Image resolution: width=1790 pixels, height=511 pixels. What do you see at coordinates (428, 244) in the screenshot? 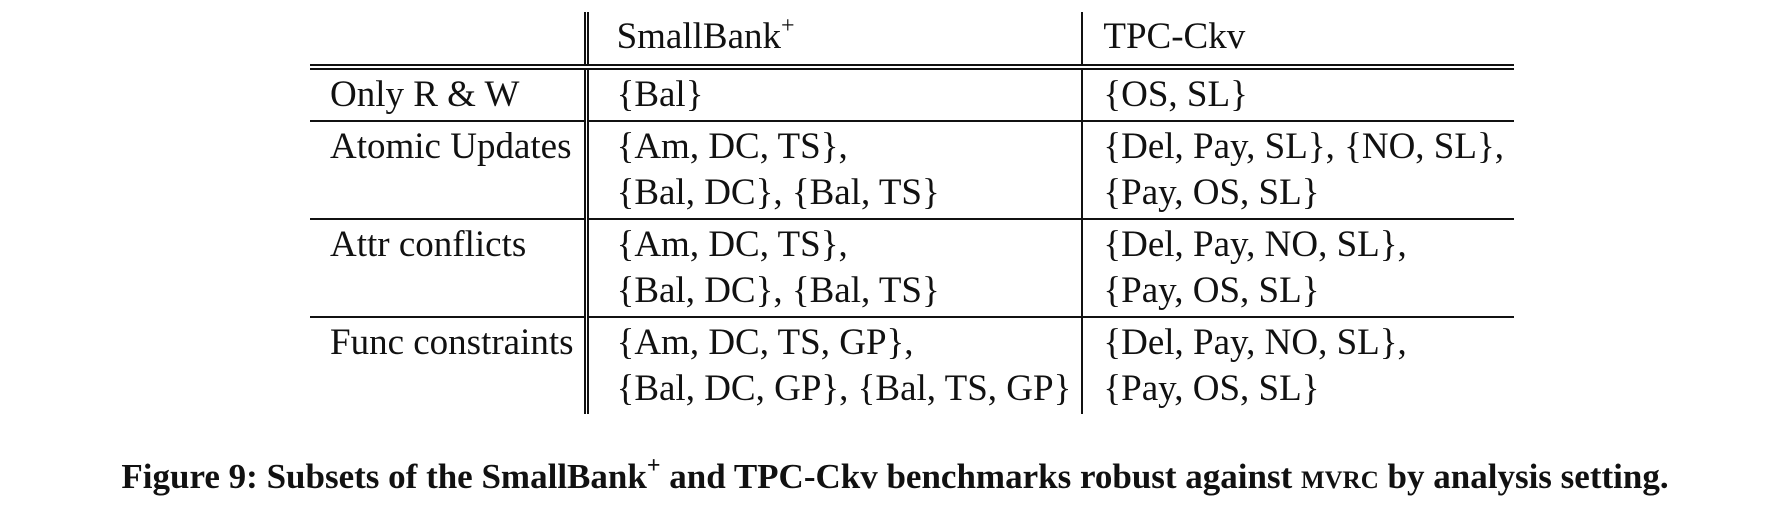
I see `row-setting: Attr conflicts` at bounding box center [428, 244].